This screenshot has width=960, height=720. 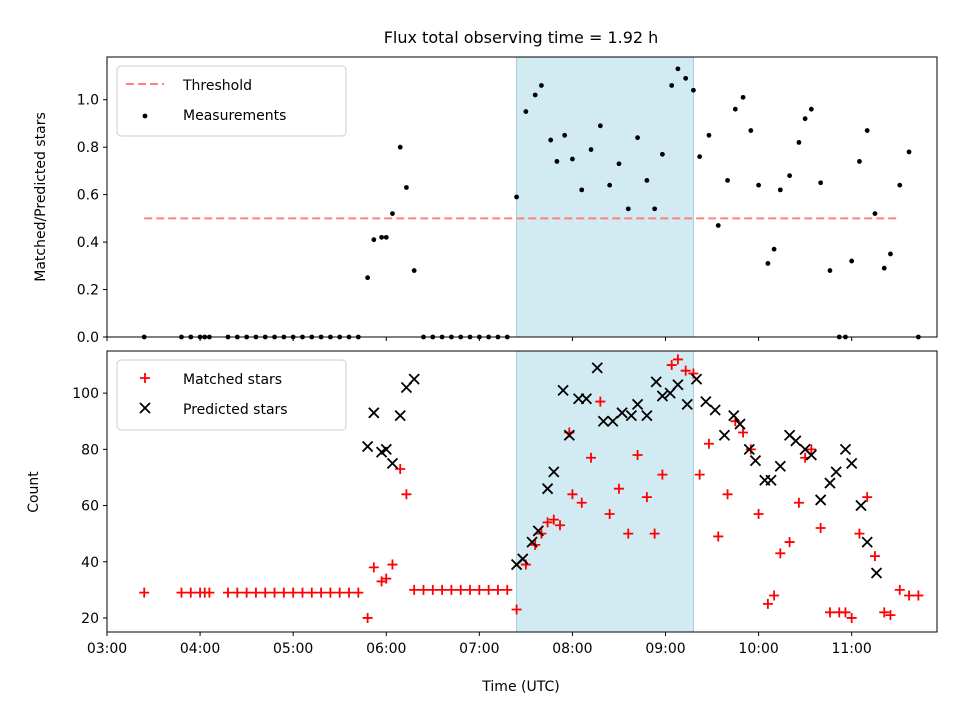 I want to click on x-tick-label: 10:00, so click(x=758, y=649).